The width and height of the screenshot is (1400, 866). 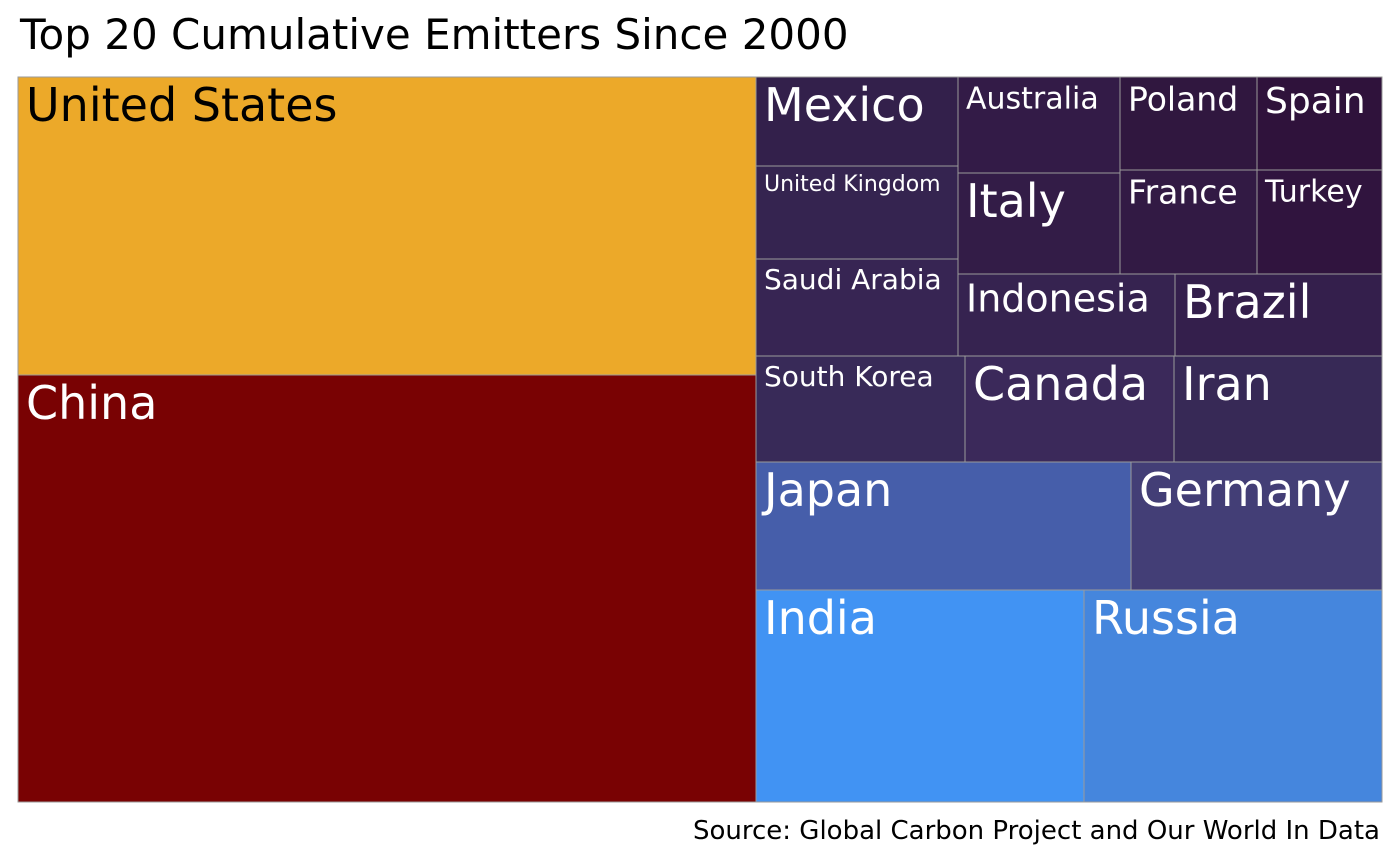 I want to click on tile-japan: Japan, so click(x=943, y=526).